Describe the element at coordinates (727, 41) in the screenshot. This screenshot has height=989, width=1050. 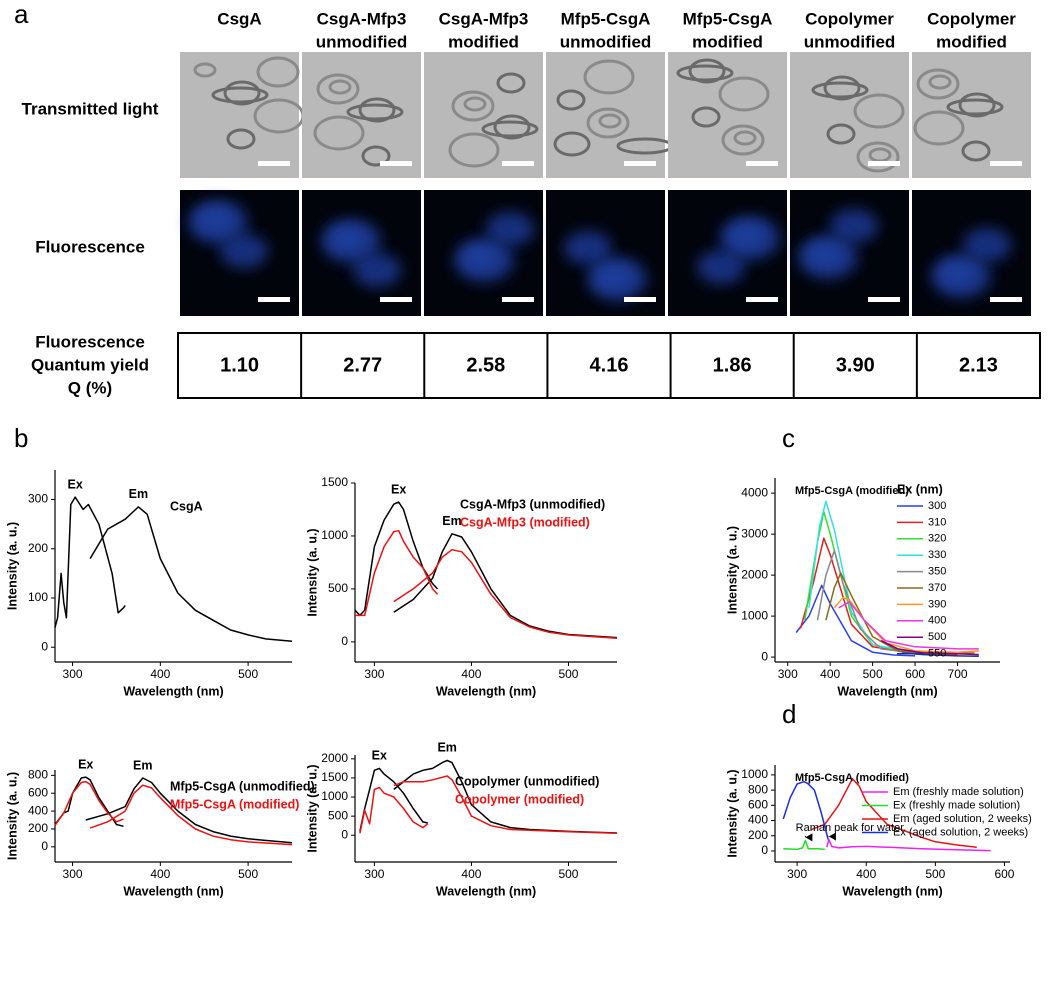
I see `column-header: modified` at that location.